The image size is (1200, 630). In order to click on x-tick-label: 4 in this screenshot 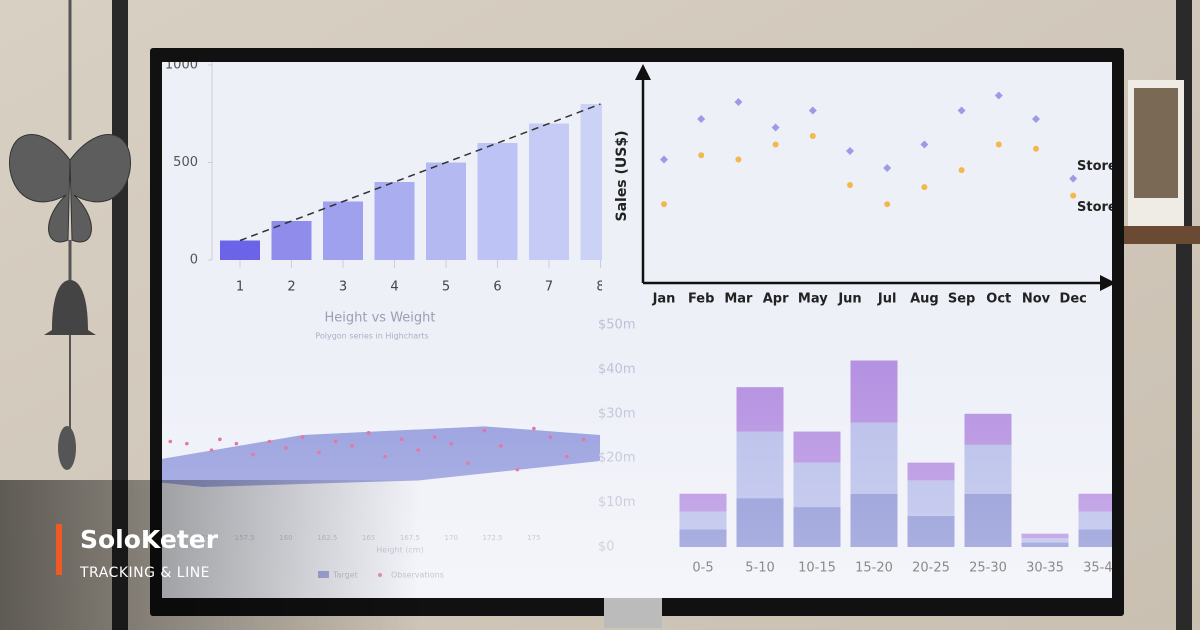, I will do `click(394, 287)`.